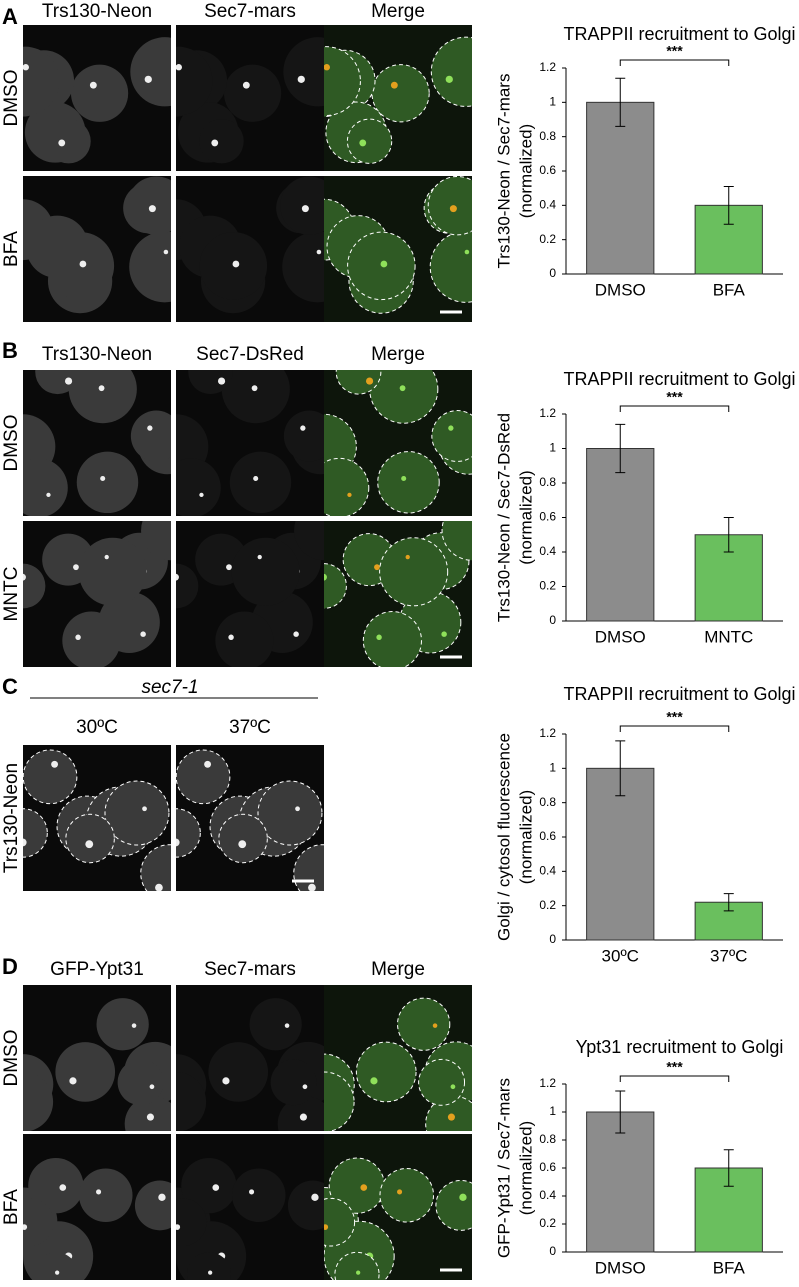 The width and height of the screenshot is (799, 1287). I want to click on y-axis-label: GFP-Ypt31 / Sec7-mars, so click(503, 1168).